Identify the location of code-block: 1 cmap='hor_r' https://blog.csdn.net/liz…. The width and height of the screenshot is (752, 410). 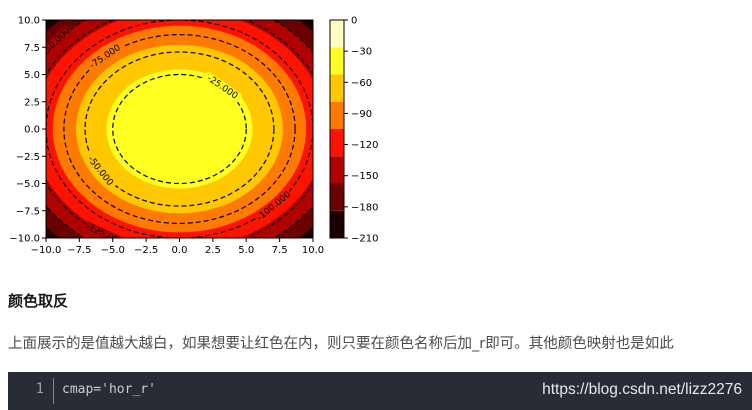
(380, 391).